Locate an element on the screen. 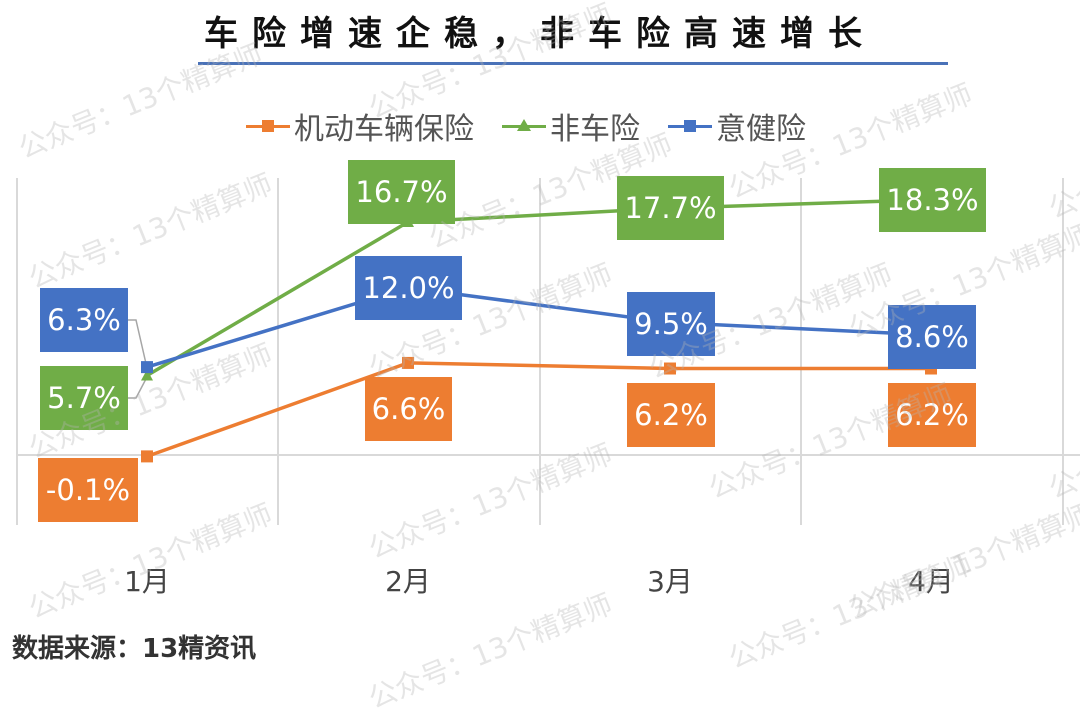 Image resolution: width=1080 pixels, height=717 pixels. chart-legend: 机动车辆保险 非车险 意健险 is located at coordinates (526, 126).